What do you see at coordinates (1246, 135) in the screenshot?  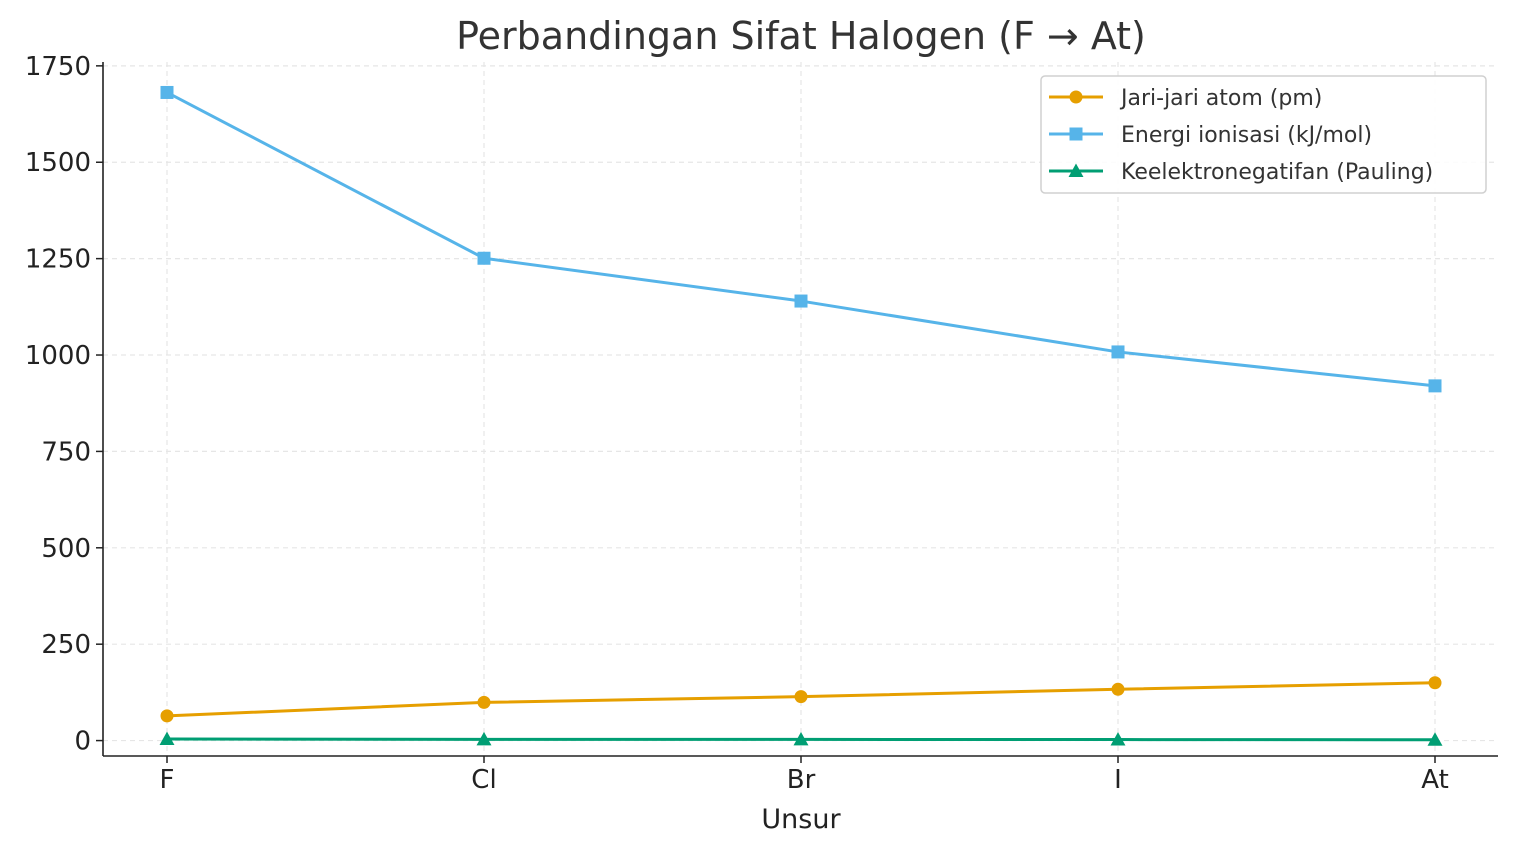 I see `legend-label: Energi ionisasi (kJ/mol)` at bounding box center [1246, 135].